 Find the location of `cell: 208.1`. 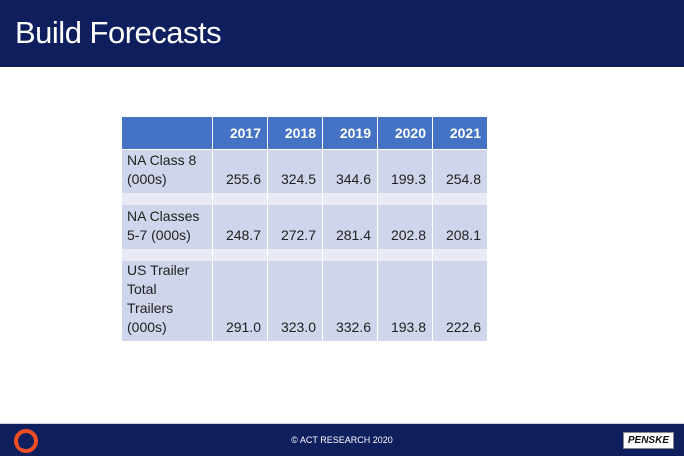

cell: 208.1 is located at coordinates (460, 227).